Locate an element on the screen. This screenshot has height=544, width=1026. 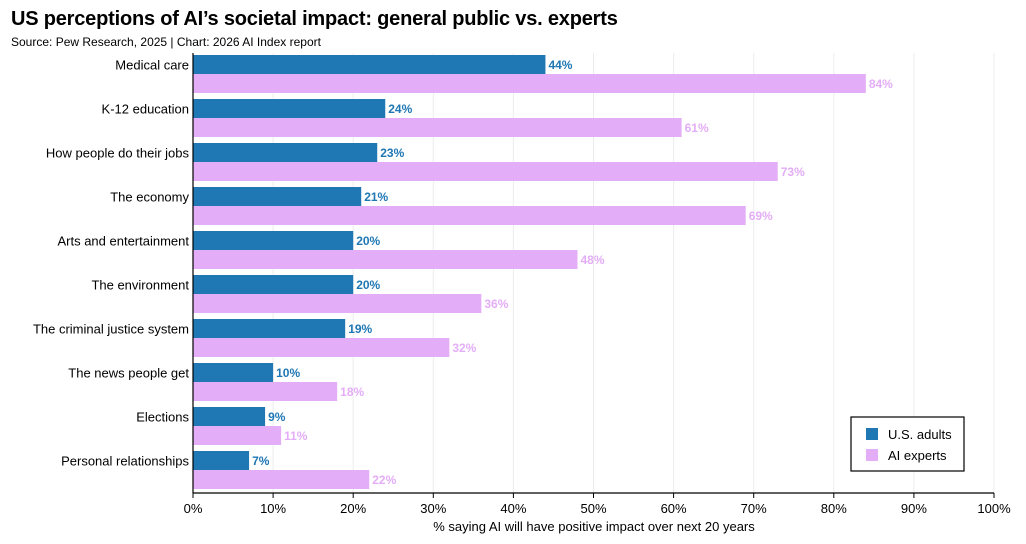
x-tick-label: 100% is located at coordinates (994, 508).